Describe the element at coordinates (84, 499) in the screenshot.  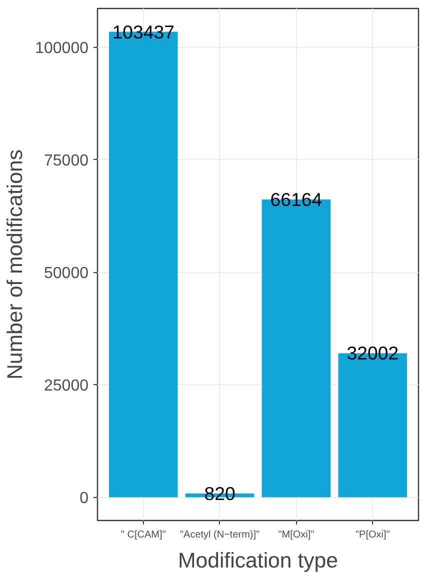
I see `y-tick-label: 0` at that location.